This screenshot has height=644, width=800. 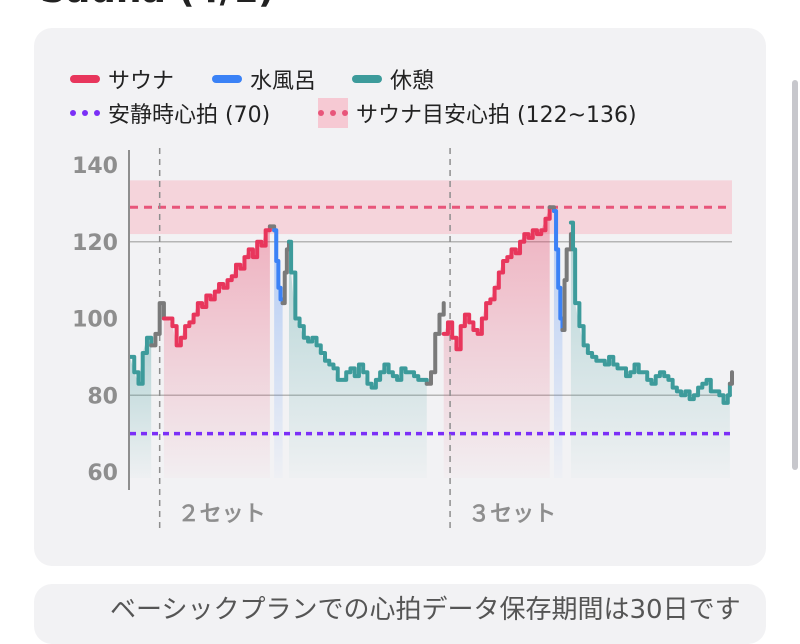 What do you see at coordinates (512, 514) in the screenshot?
I see `set-marker-label-2: ３セット` at bounding box center [512, 514].